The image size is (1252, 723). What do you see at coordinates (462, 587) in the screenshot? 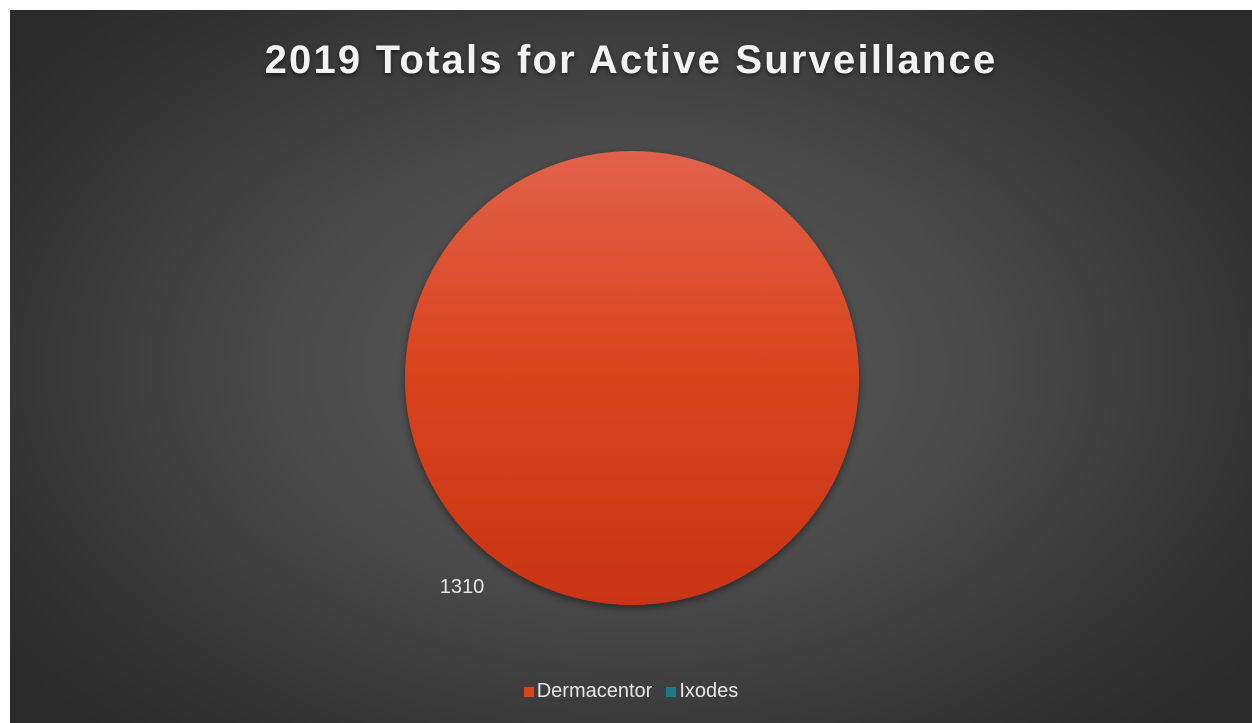
I see `data-label-dermacentor: 1310` at bounding box center [462, 587].